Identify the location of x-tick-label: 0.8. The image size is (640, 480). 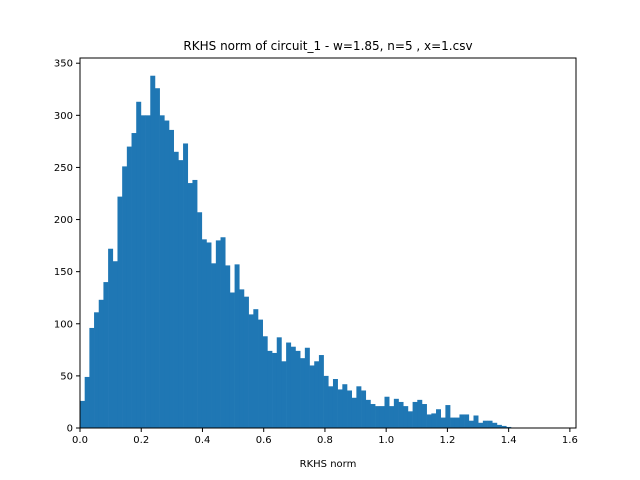
(325, 440).